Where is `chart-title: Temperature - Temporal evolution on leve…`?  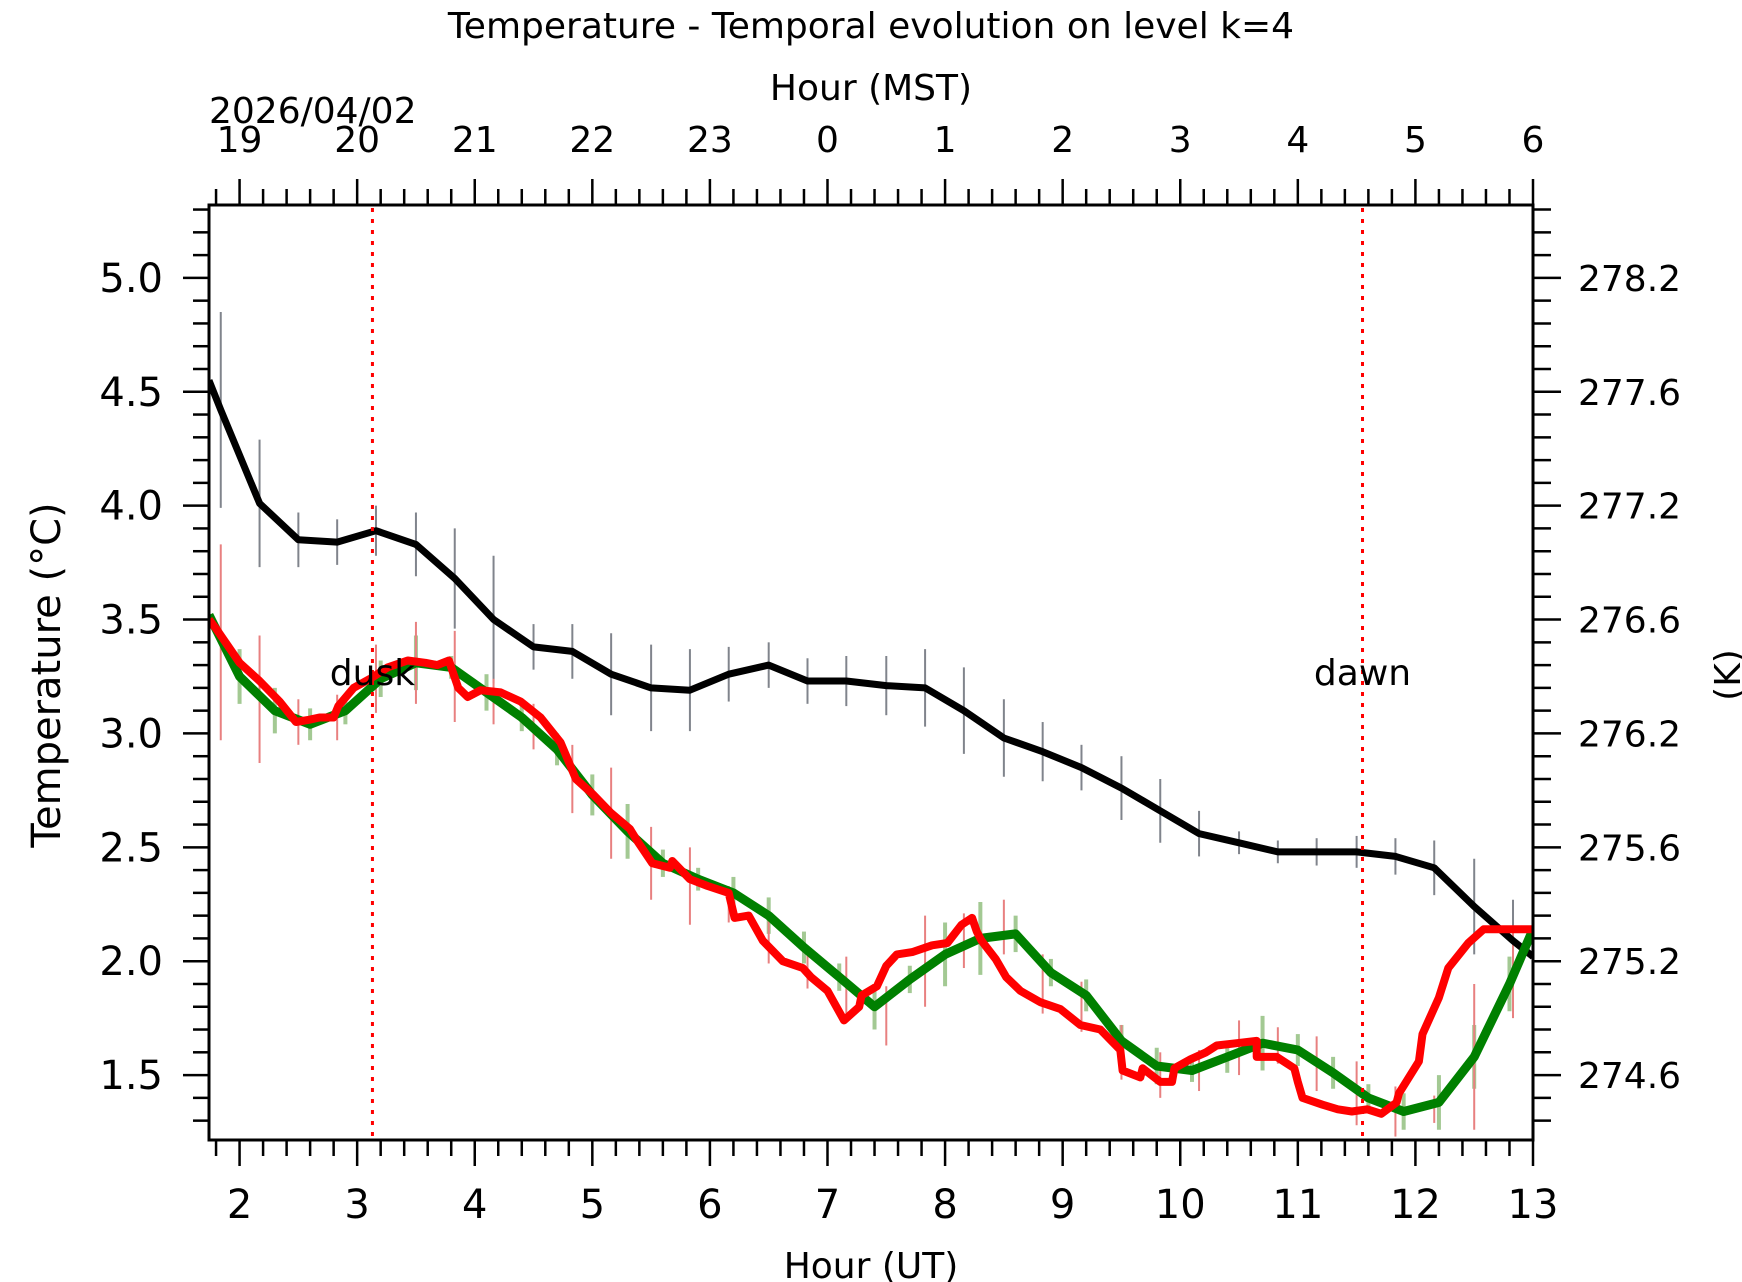
chart-title: Temperature - Temporal evolution on leve… is located at coordinates (870, 26).